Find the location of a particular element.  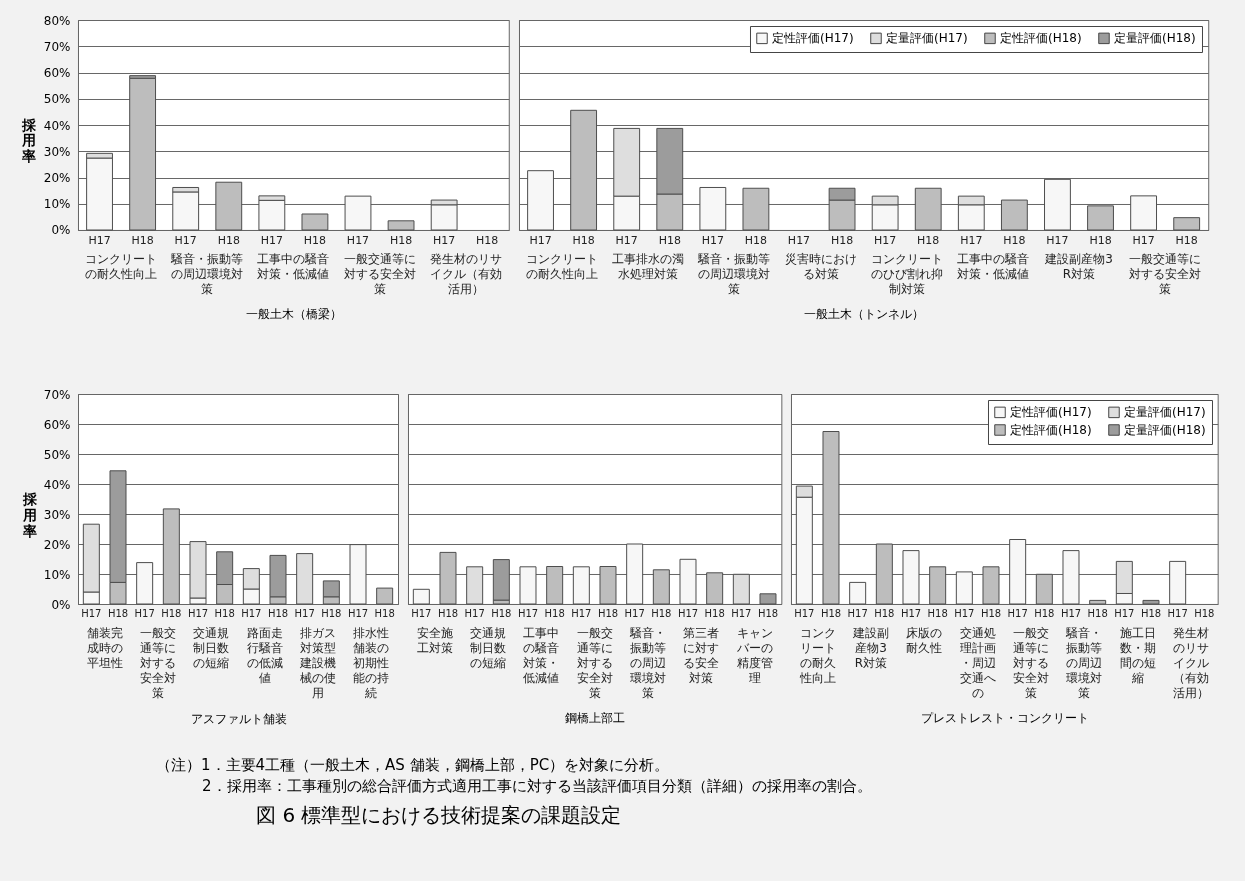

y-tick-label: 30% is located at coordinates (57, 151).